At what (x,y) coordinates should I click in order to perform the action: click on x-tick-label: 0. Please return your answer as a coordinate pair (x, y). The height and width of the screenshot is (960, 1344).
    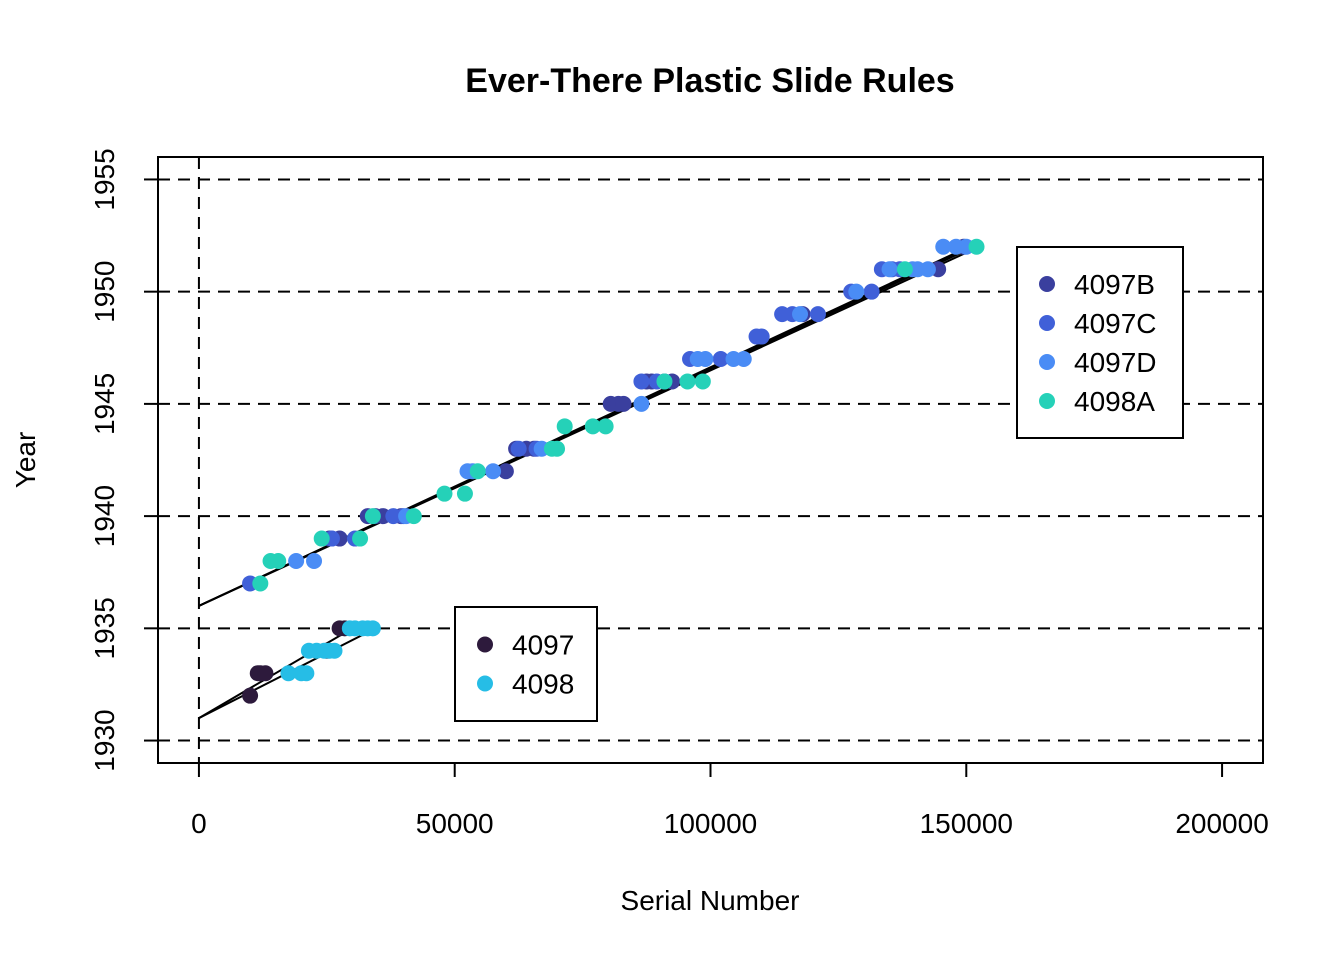
    Looking at the image, I should click on (199, 823).